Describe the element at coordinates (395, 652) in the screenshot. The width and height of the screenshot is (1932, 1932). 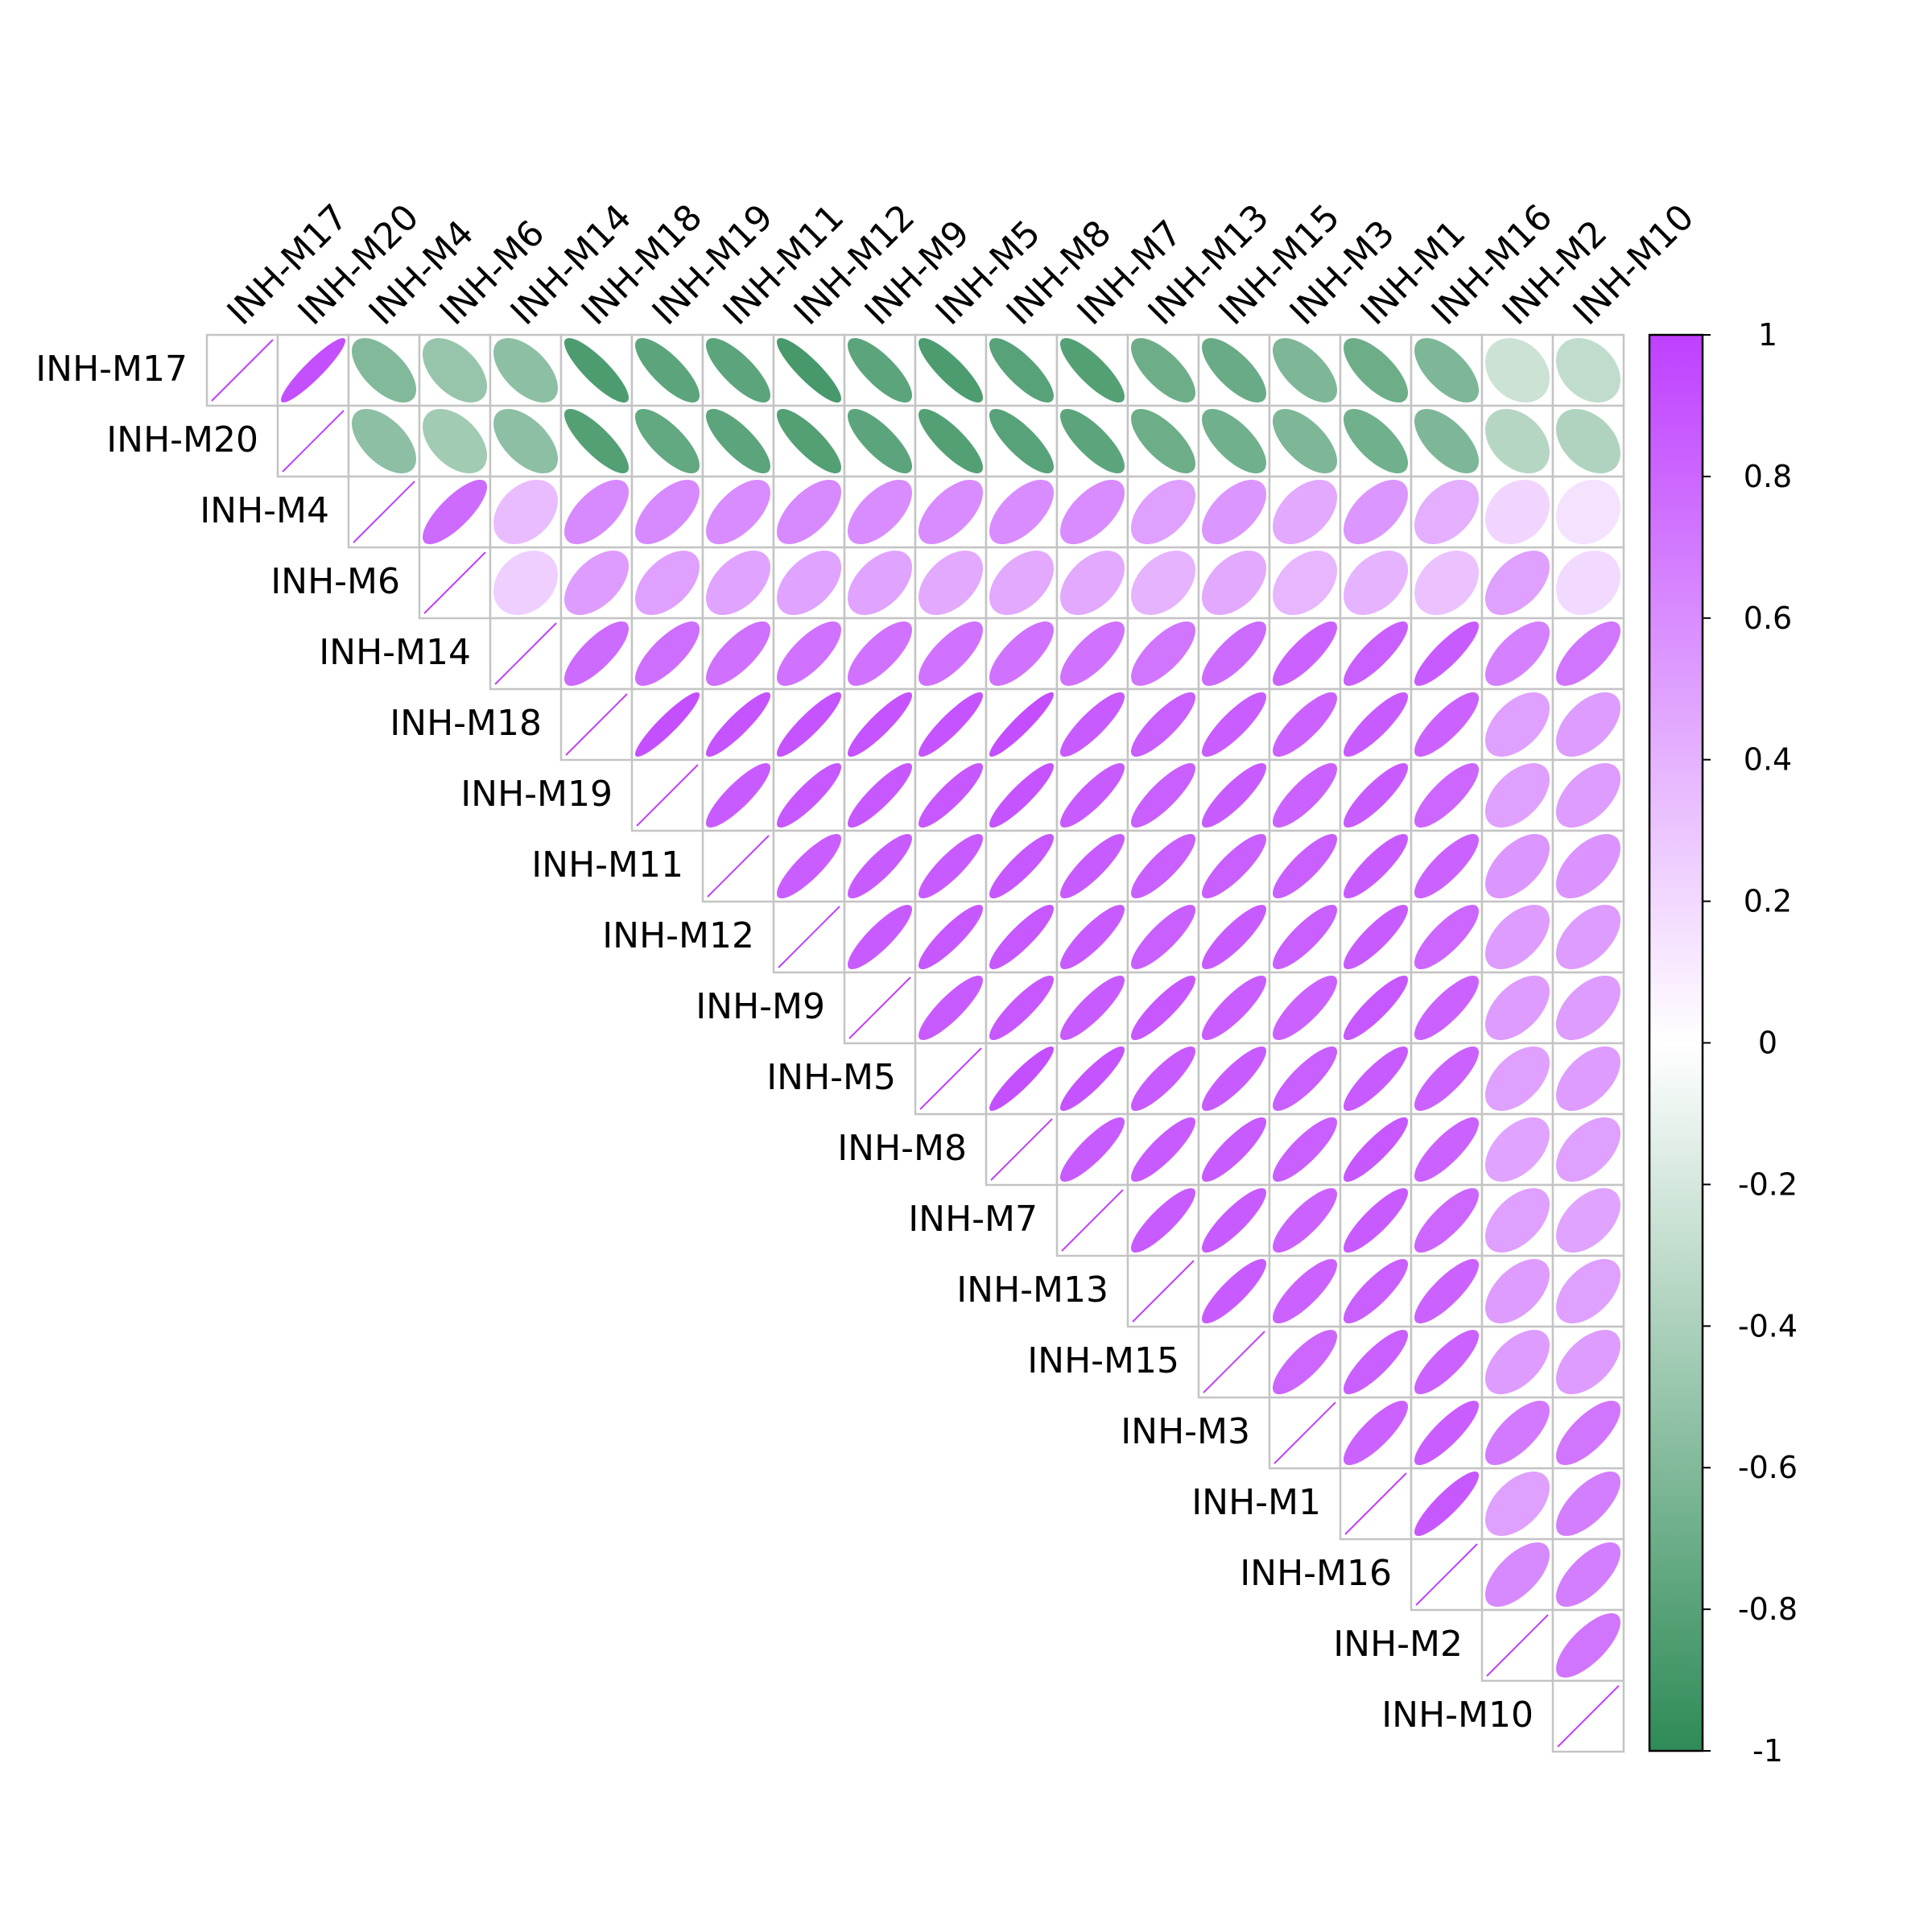
I see `row-label: INH-M14` at that location.